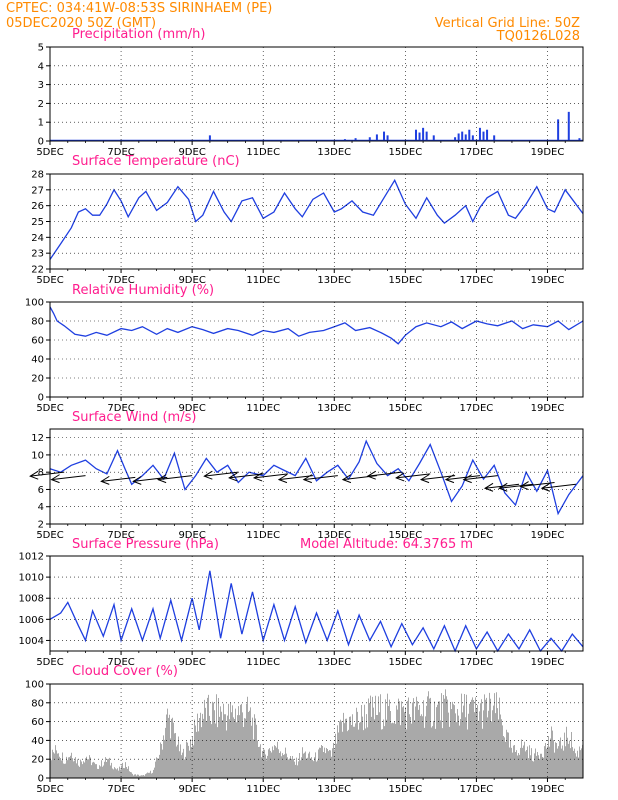 This screenshot has height=800, width=618. I want to click on y-tick-label: 25, so click(37, 222).